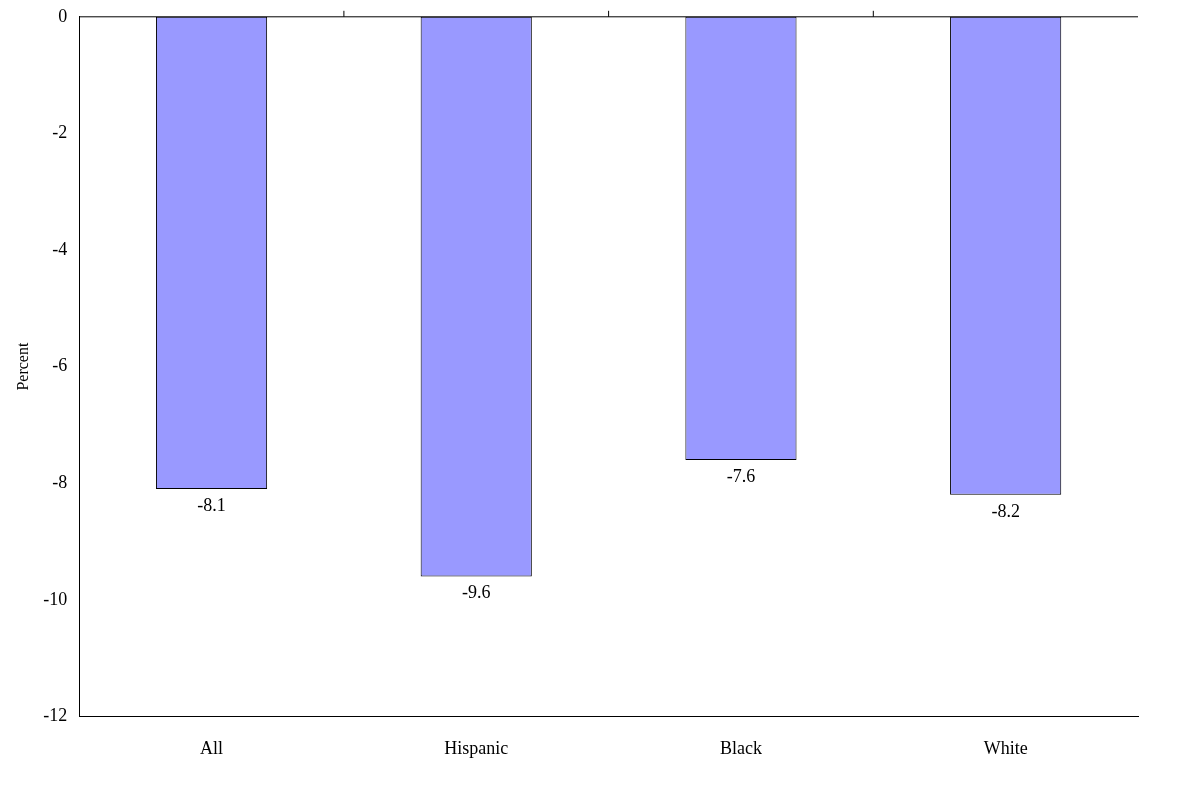 This screenshot has width=1188, height=792. Describe the element at coordinates (60, 132) in the screenshot. I see `y-tick-label: -2` at that location.